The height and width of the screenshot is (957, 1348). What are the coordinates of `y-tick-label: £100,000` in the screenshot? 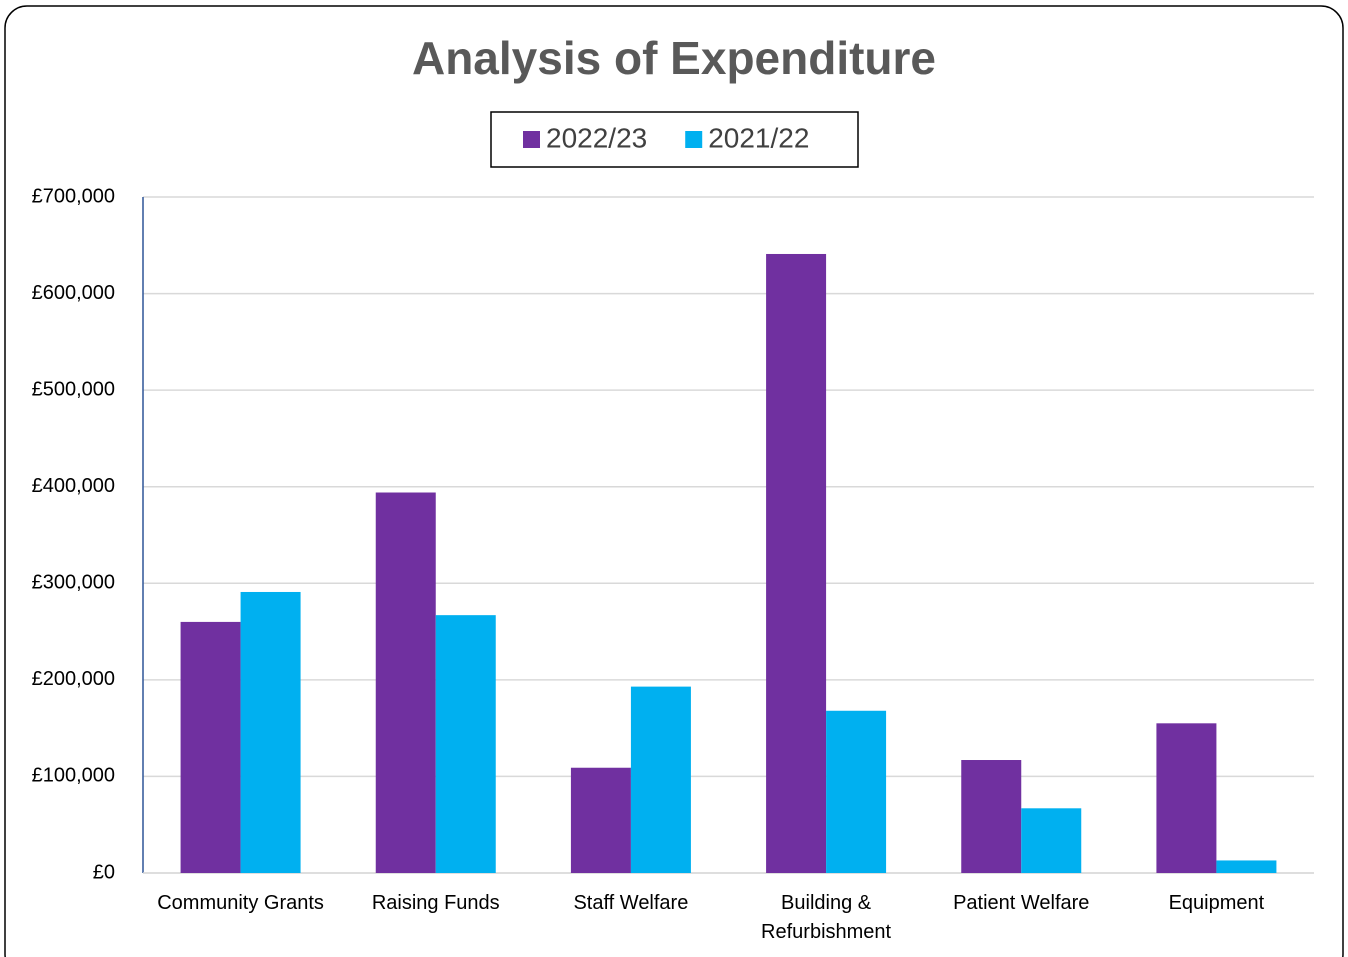 It's located at (73, 776).